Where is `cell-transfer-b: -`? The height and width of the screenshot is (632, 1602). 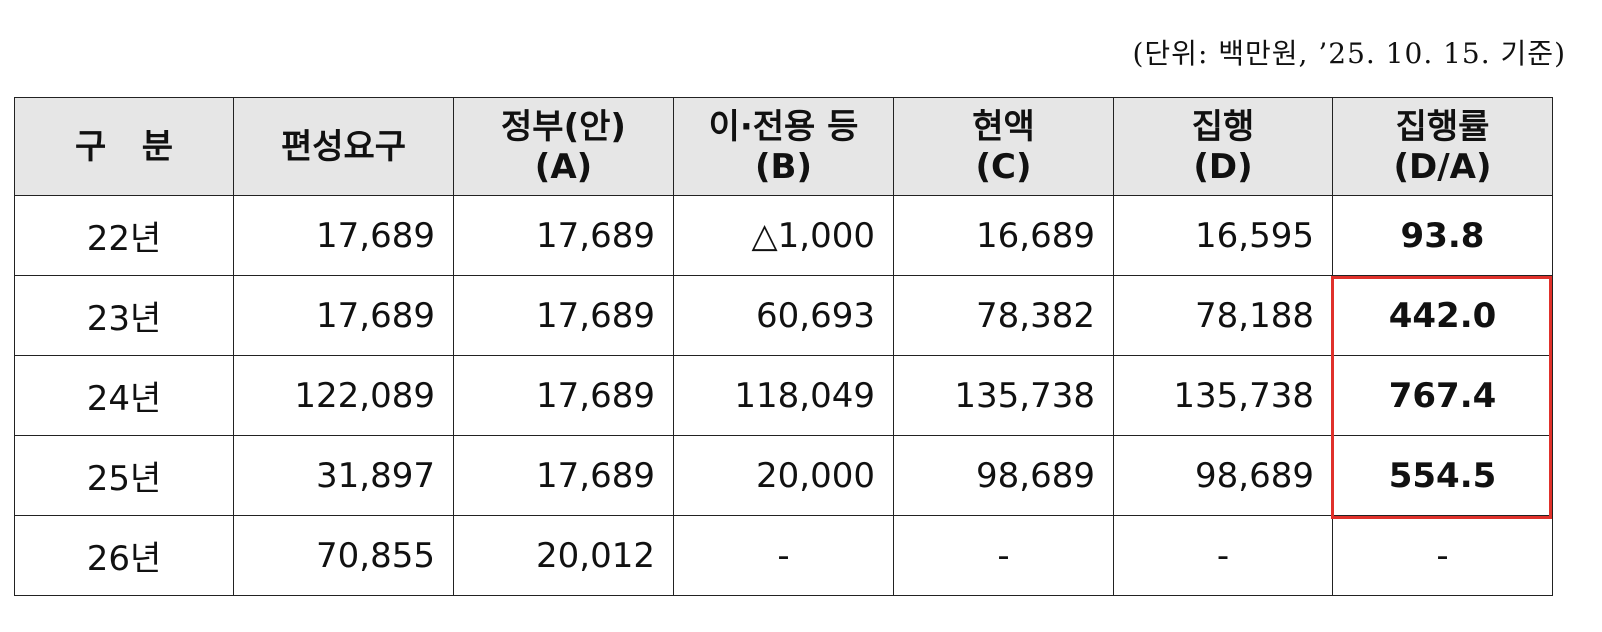
cell-transfer-b: - is located at coordinates (783, 555).